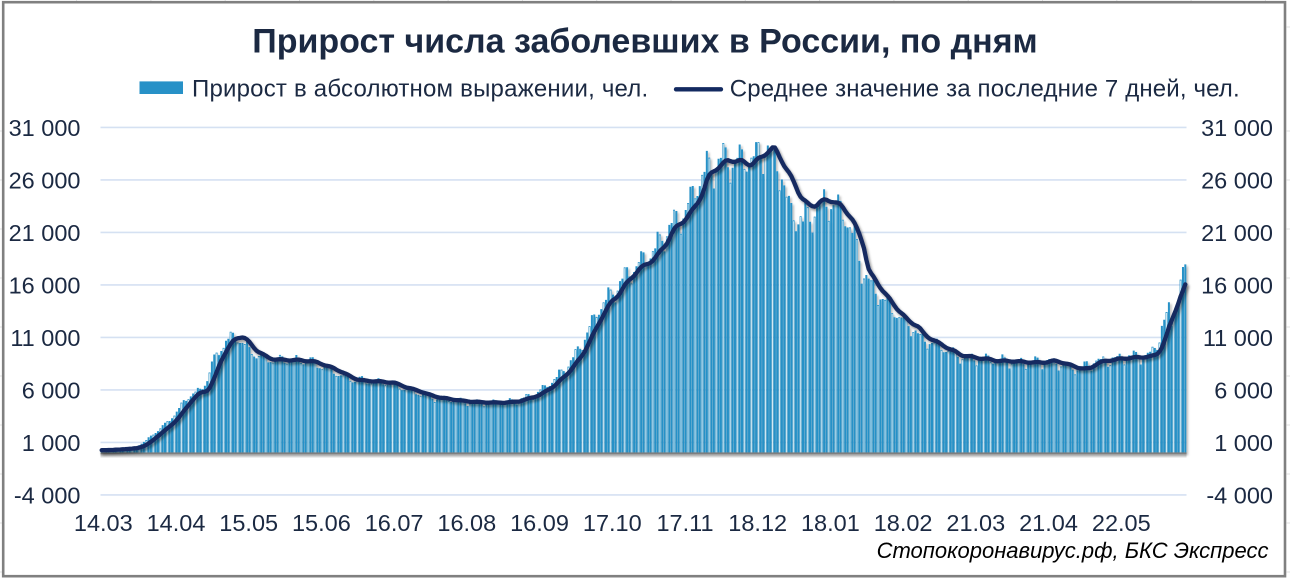  I want to click on svg-text: 18.01, so click(830, 523).